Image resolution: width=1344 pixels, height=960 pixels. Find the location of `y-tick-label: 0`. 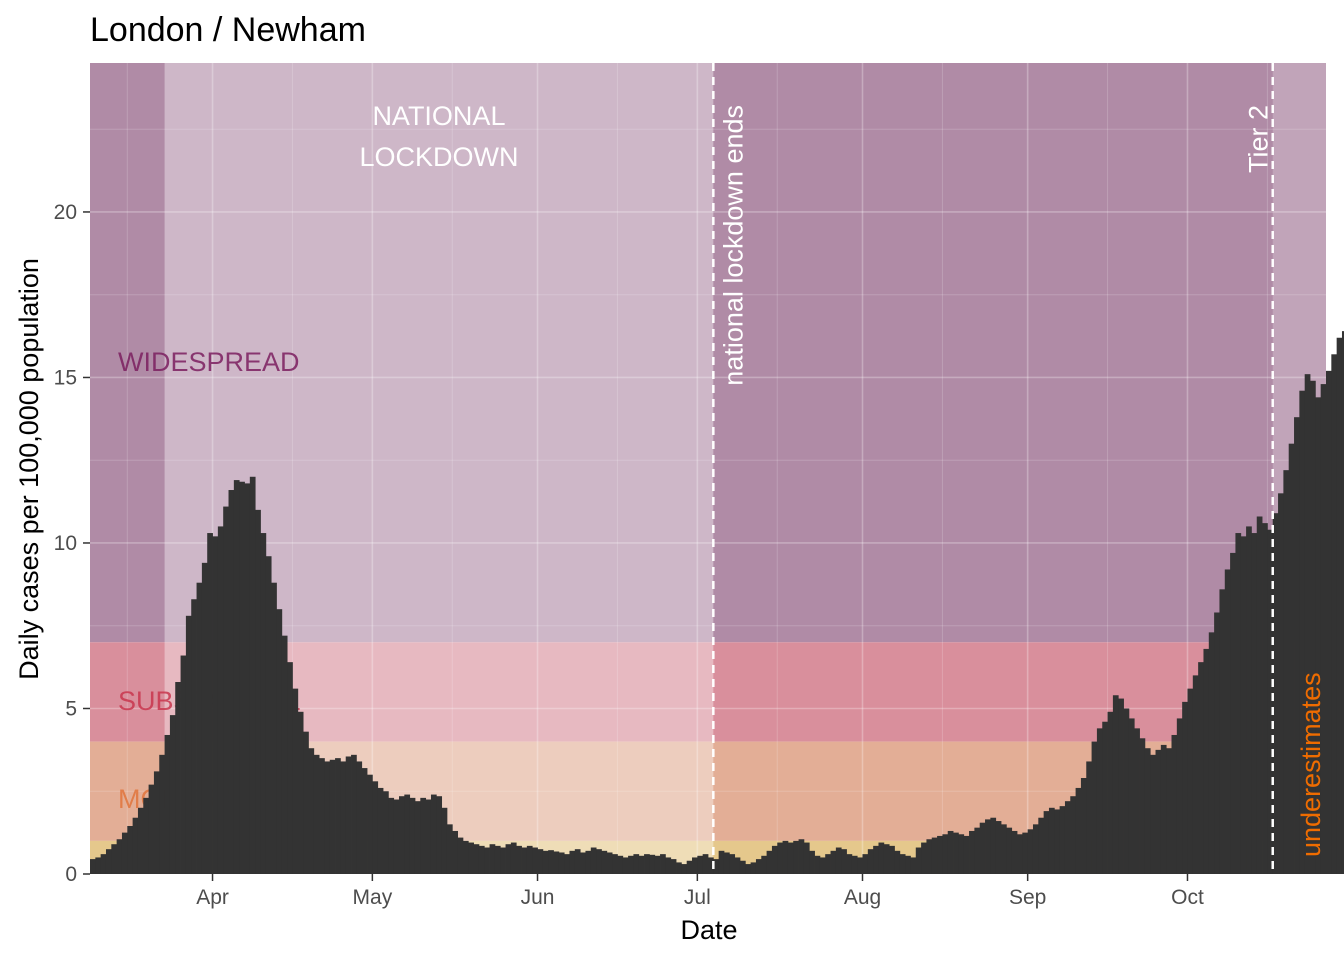

y-tick-label: 0 is located at coordinates (71, 874).